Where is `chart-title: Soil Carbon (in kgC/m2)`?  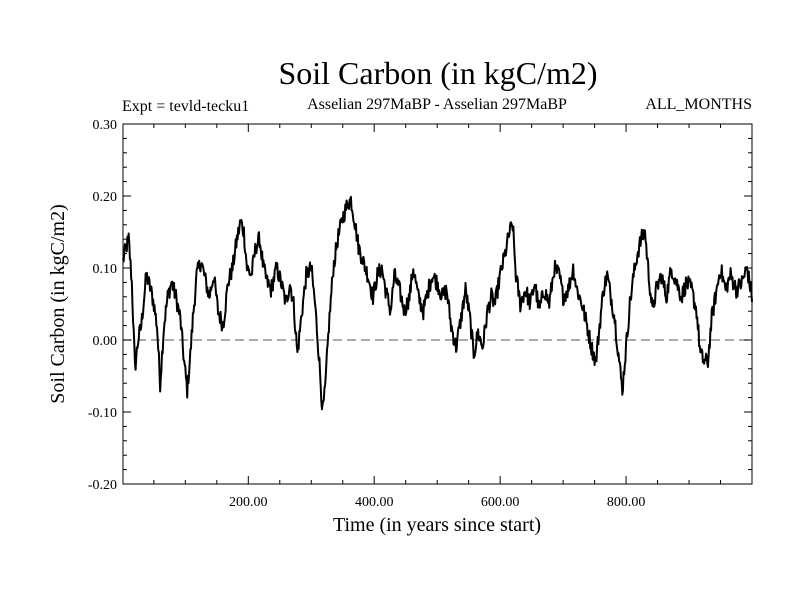
chart-title: Soil Carbon (in kgC/m2) is located at coordinates (437, 73).